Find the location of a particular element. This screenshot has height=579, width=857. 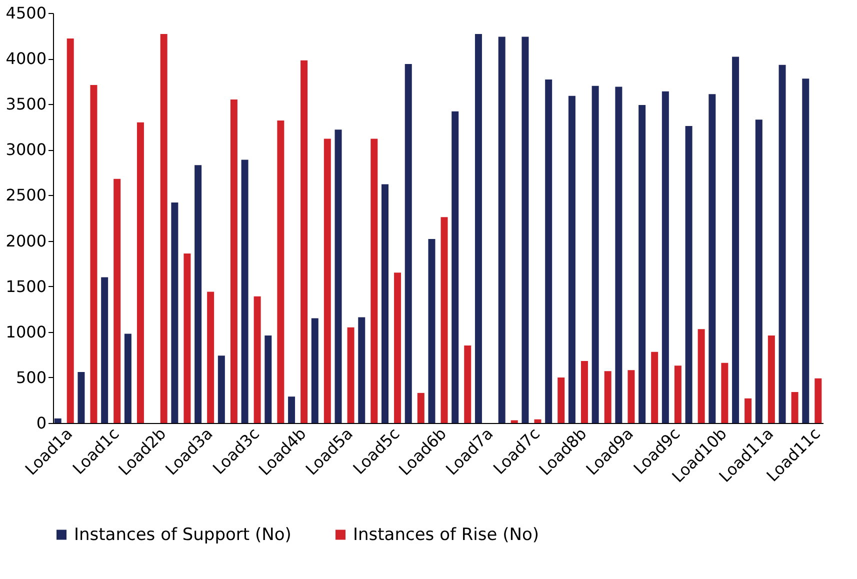

y-tick-label: 4500 is located at coordinates (26, 13).